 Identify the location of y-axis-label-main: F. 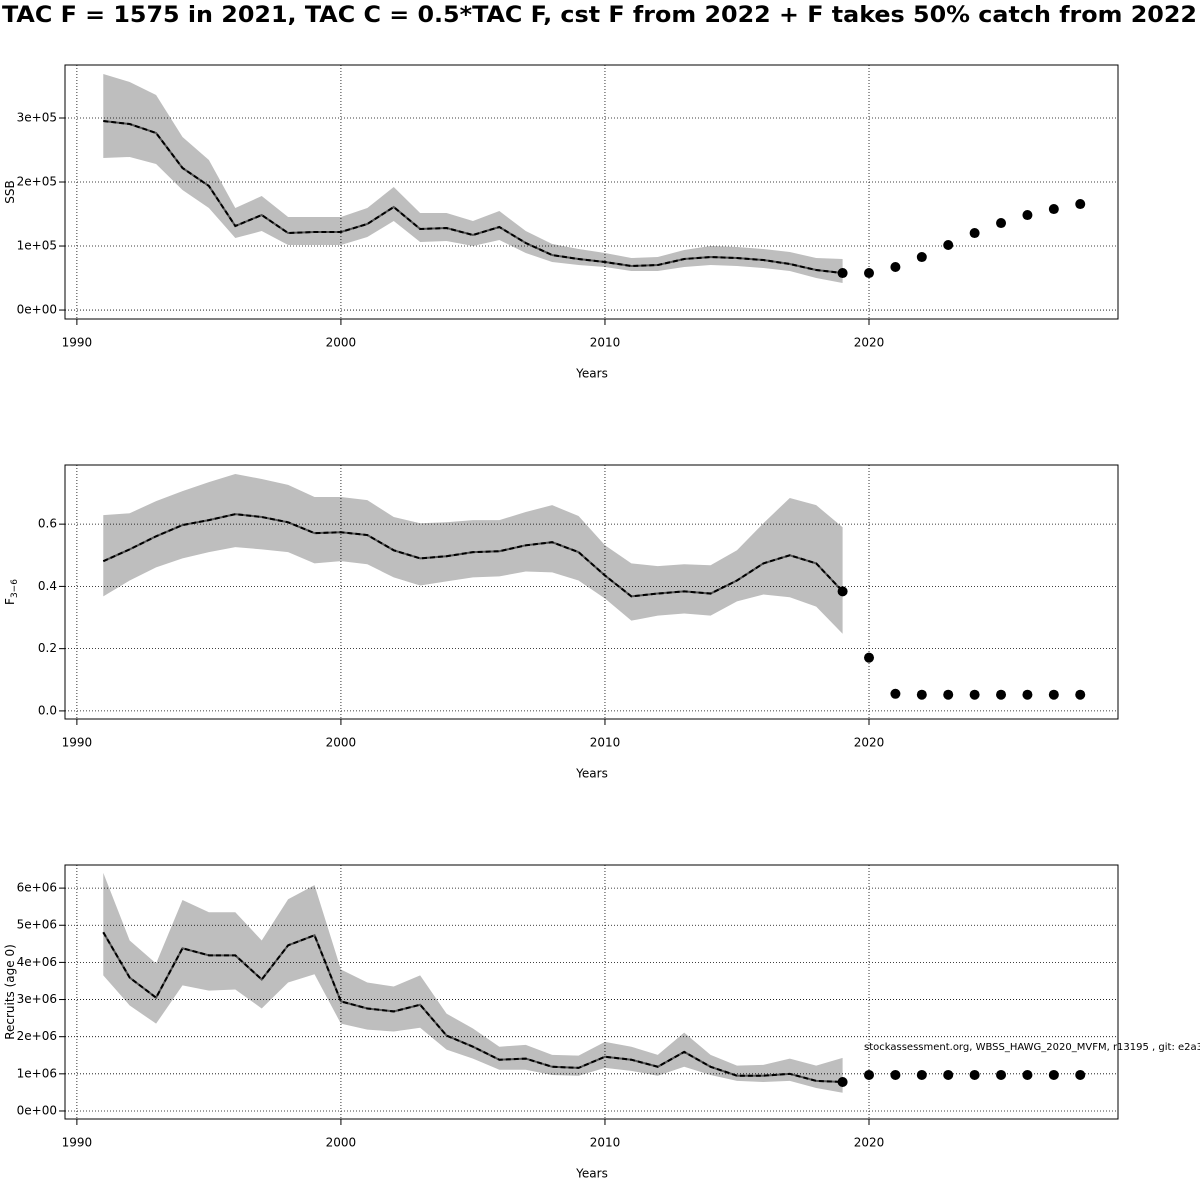
(10, 601).